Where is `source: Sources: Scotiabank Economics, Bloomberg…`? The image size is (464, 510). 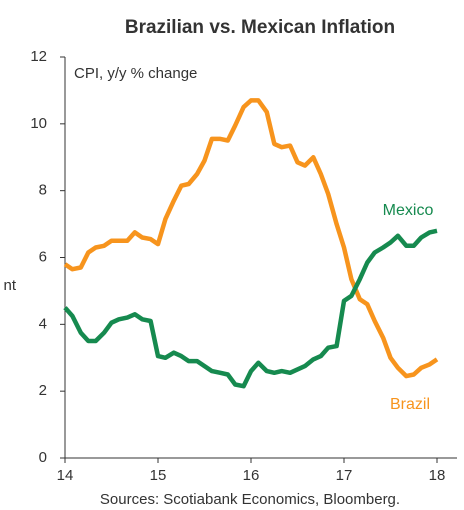 source: Sources: Scotiabank Economics, Bloomberg… is located at coordinates (250, 499).